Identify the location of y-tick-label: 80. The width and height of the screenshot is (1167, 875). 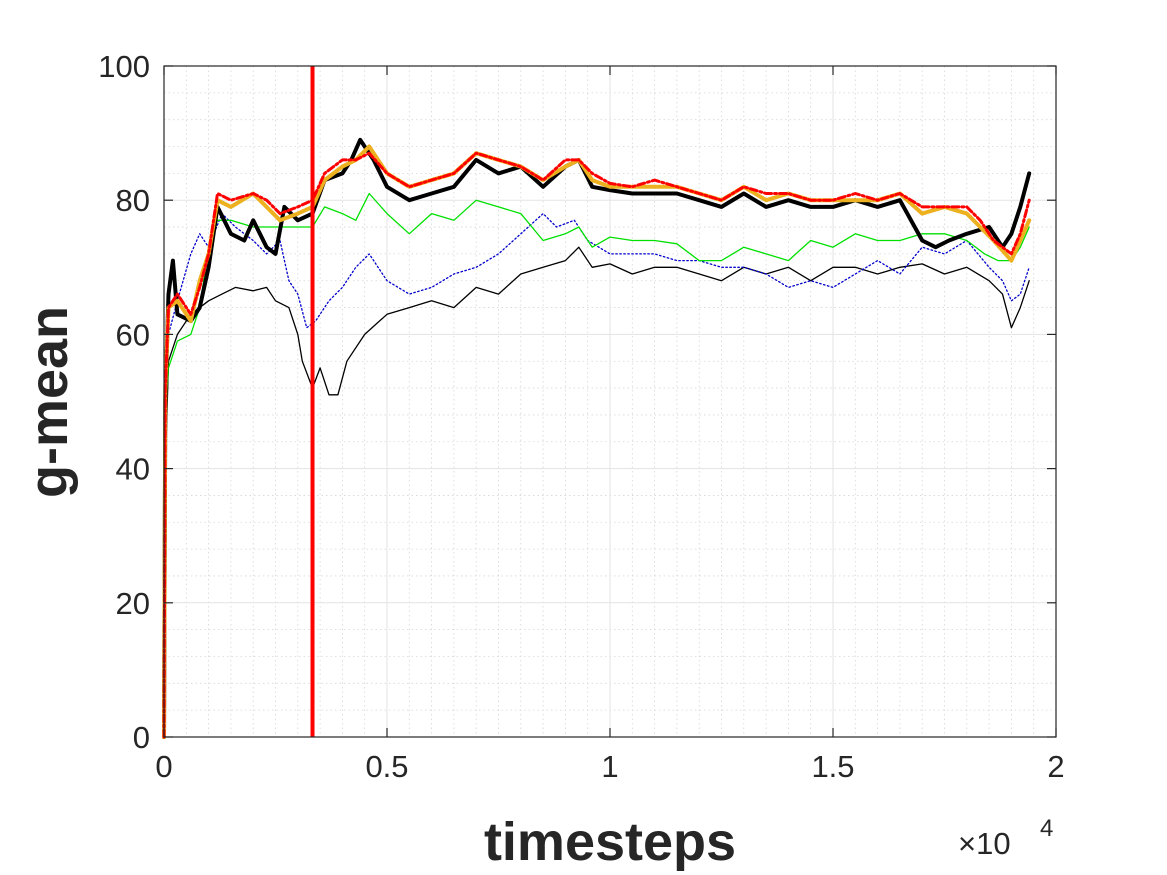
(133, 200).